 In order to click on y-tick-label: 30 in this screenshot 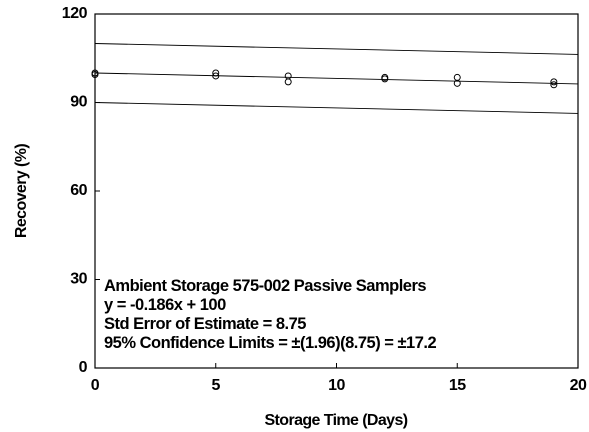, I will do `click(78, 279)`.